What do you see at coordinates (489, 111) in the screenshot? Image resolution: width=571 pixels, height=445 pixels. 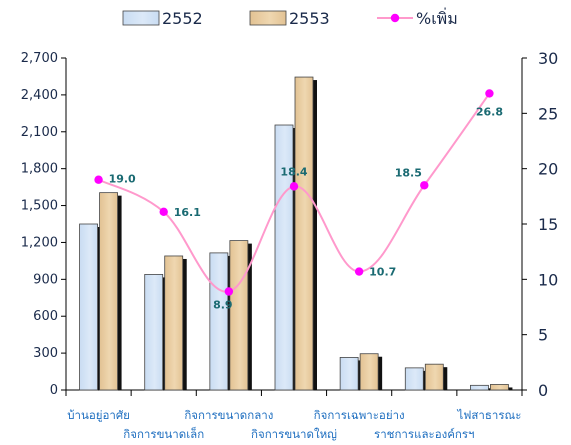 I see `data-label: 26.8` at bounding box center [489, 111].